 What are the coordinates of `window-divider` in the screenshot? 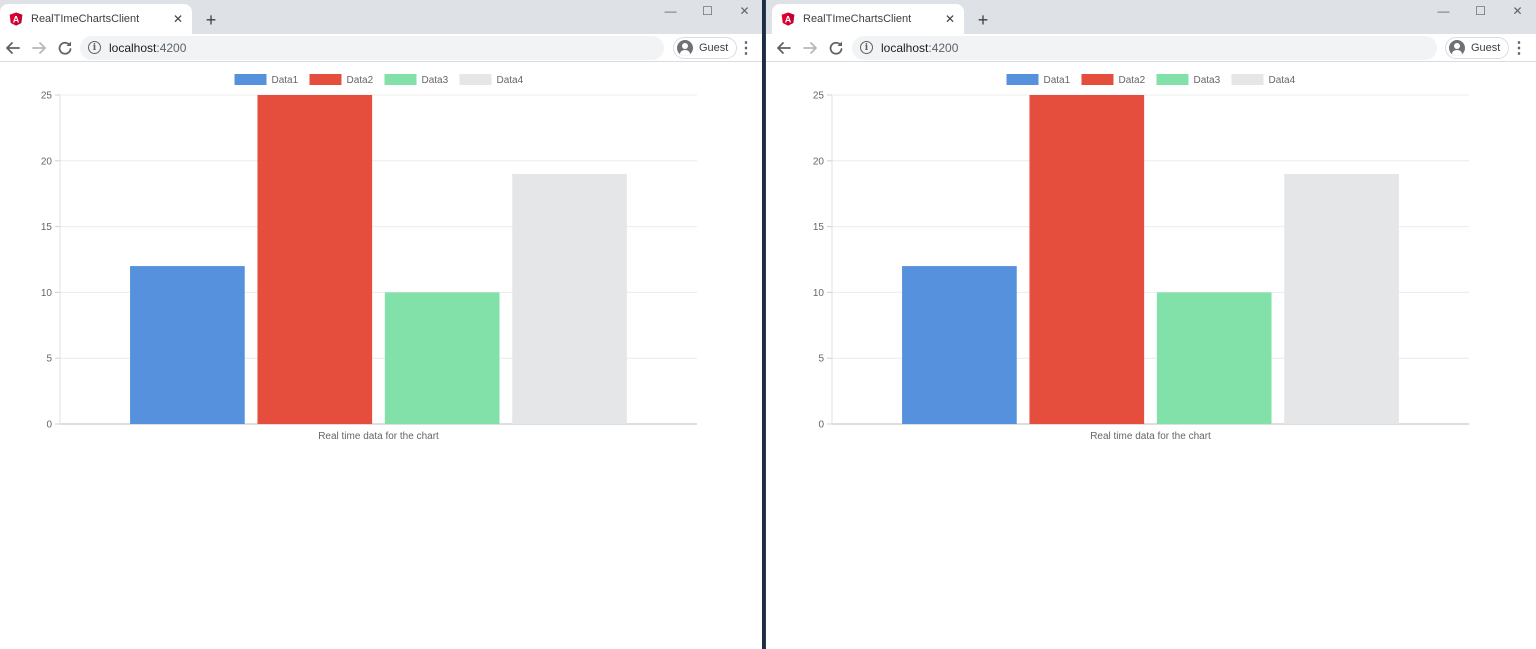 It's located at (763, 324).